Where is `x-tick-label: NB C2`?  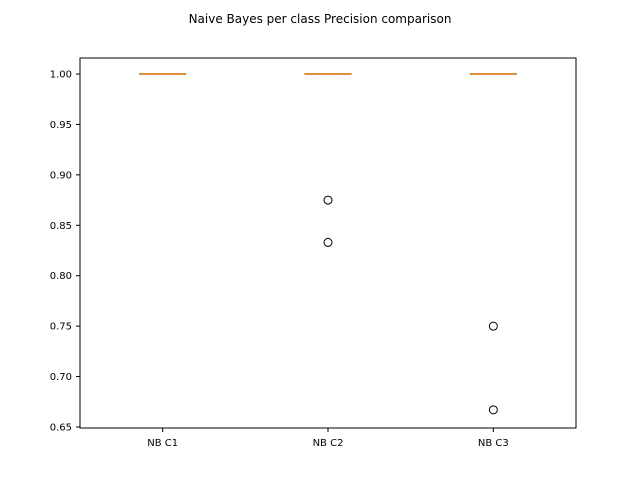 x-tick-label: NB C2 is located at coordinates (328, 443).